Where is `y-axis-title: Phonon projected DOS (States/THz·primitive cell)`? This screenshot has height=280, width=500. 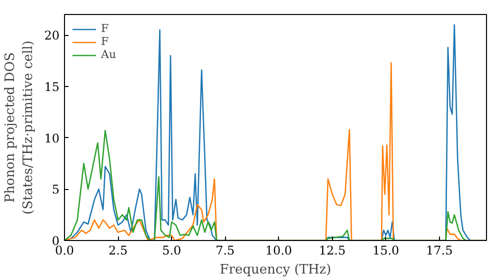 y-axis-title: Phonon projected DOS (States/THz·primitive cell) is located at coordinates (19, 127).